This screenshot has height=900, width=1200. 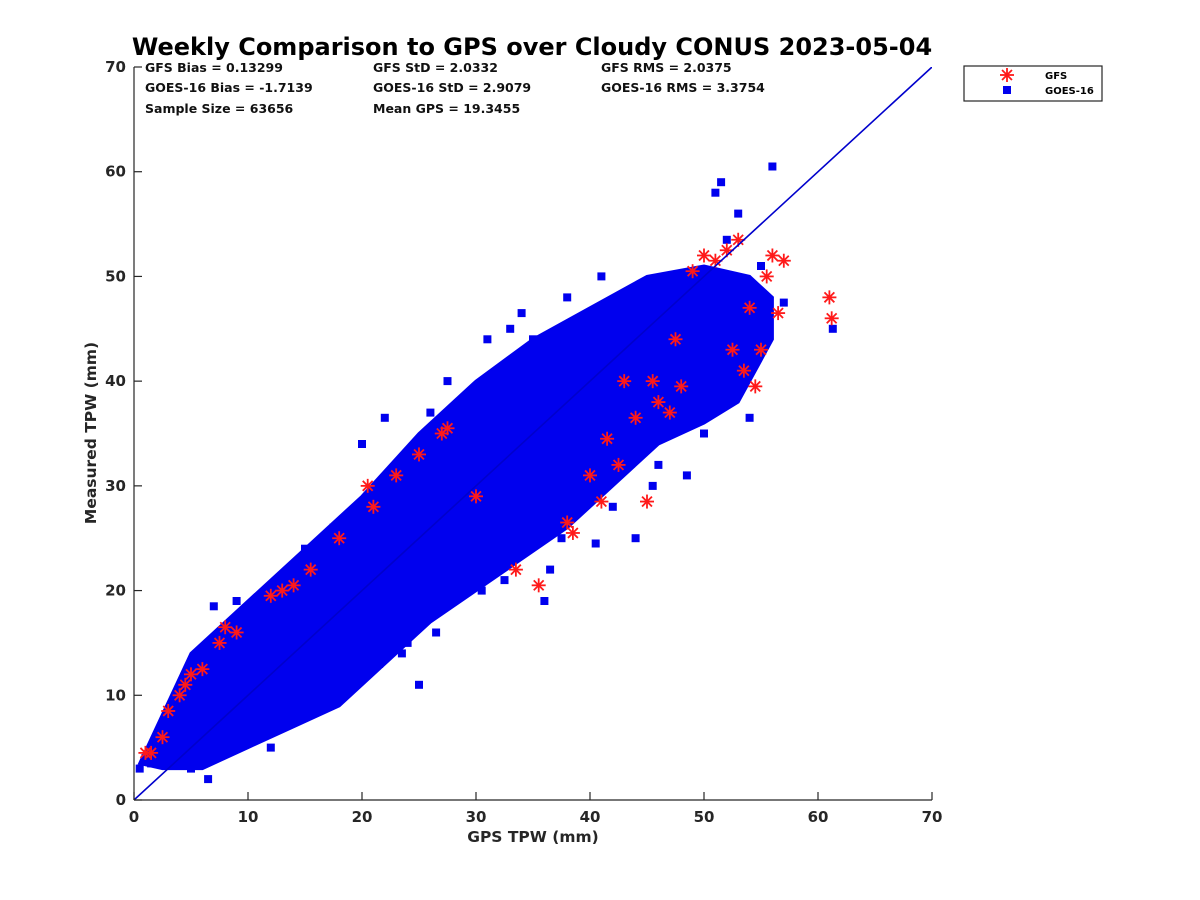 I want to click on legend-marker-goes16, so click(x=1007, y=90).